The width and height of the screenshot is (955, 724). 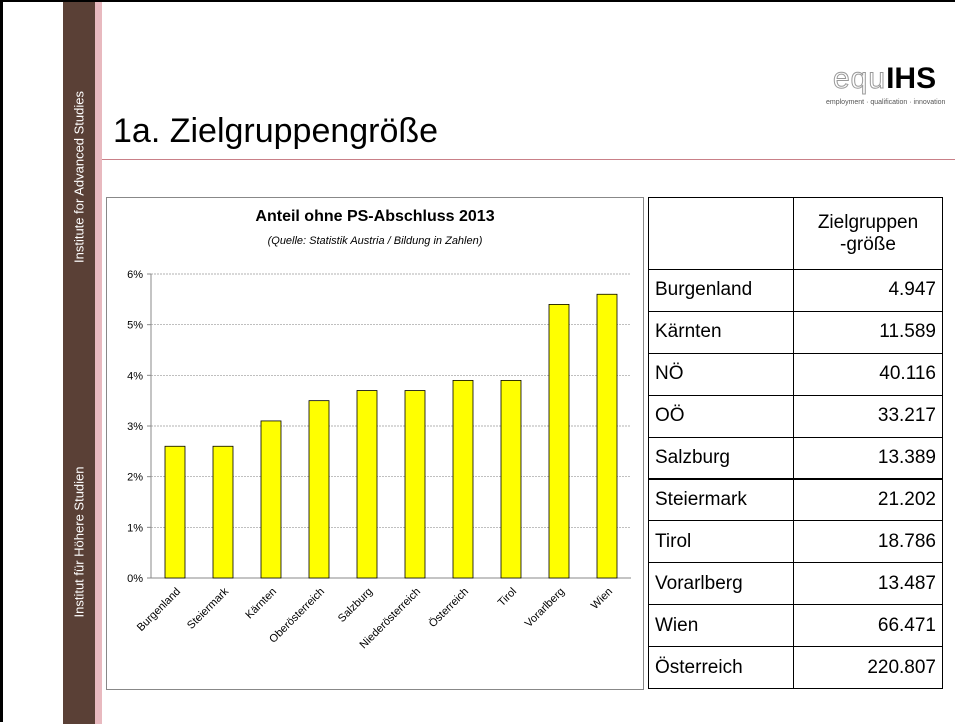 What do you see at coordinates (868, 667) in the screenshot?
I see `row-value: 220.807` at bounding box center [868, 667].